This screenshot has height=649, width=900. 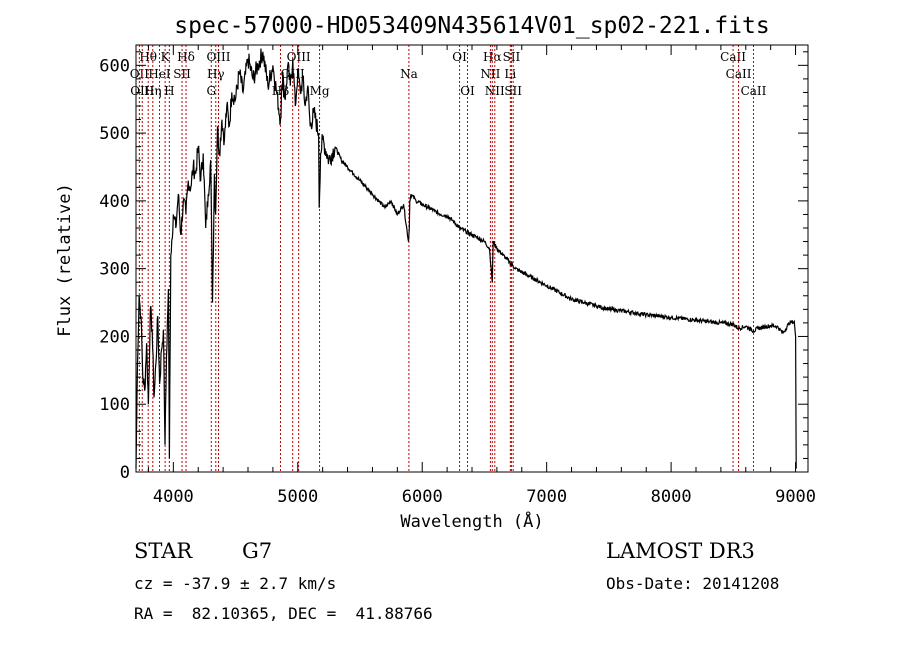 I want to click on spectral-subclass: G7, so click(x=257, y=551).